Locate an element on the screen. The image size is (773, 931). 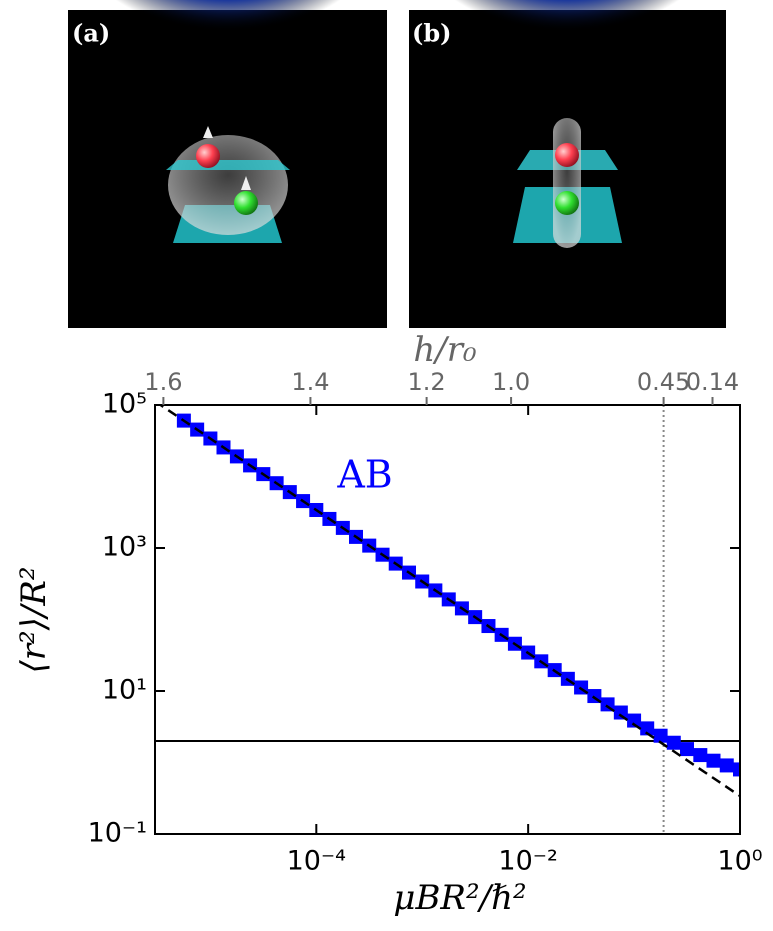
panel-b: (b) is located at coordinates (567, 164).